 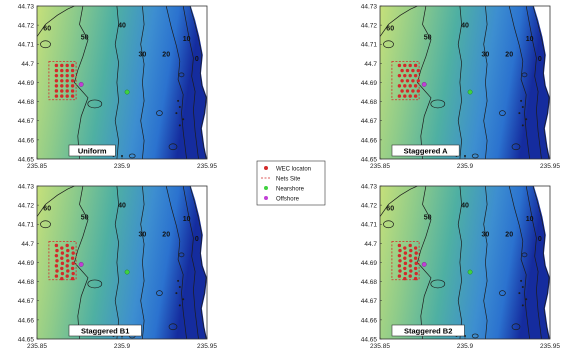 What do you see at coordinates (197, 239) in the screenshot?
I see `contour-label-0: 0` at bounding box center [197, 239].